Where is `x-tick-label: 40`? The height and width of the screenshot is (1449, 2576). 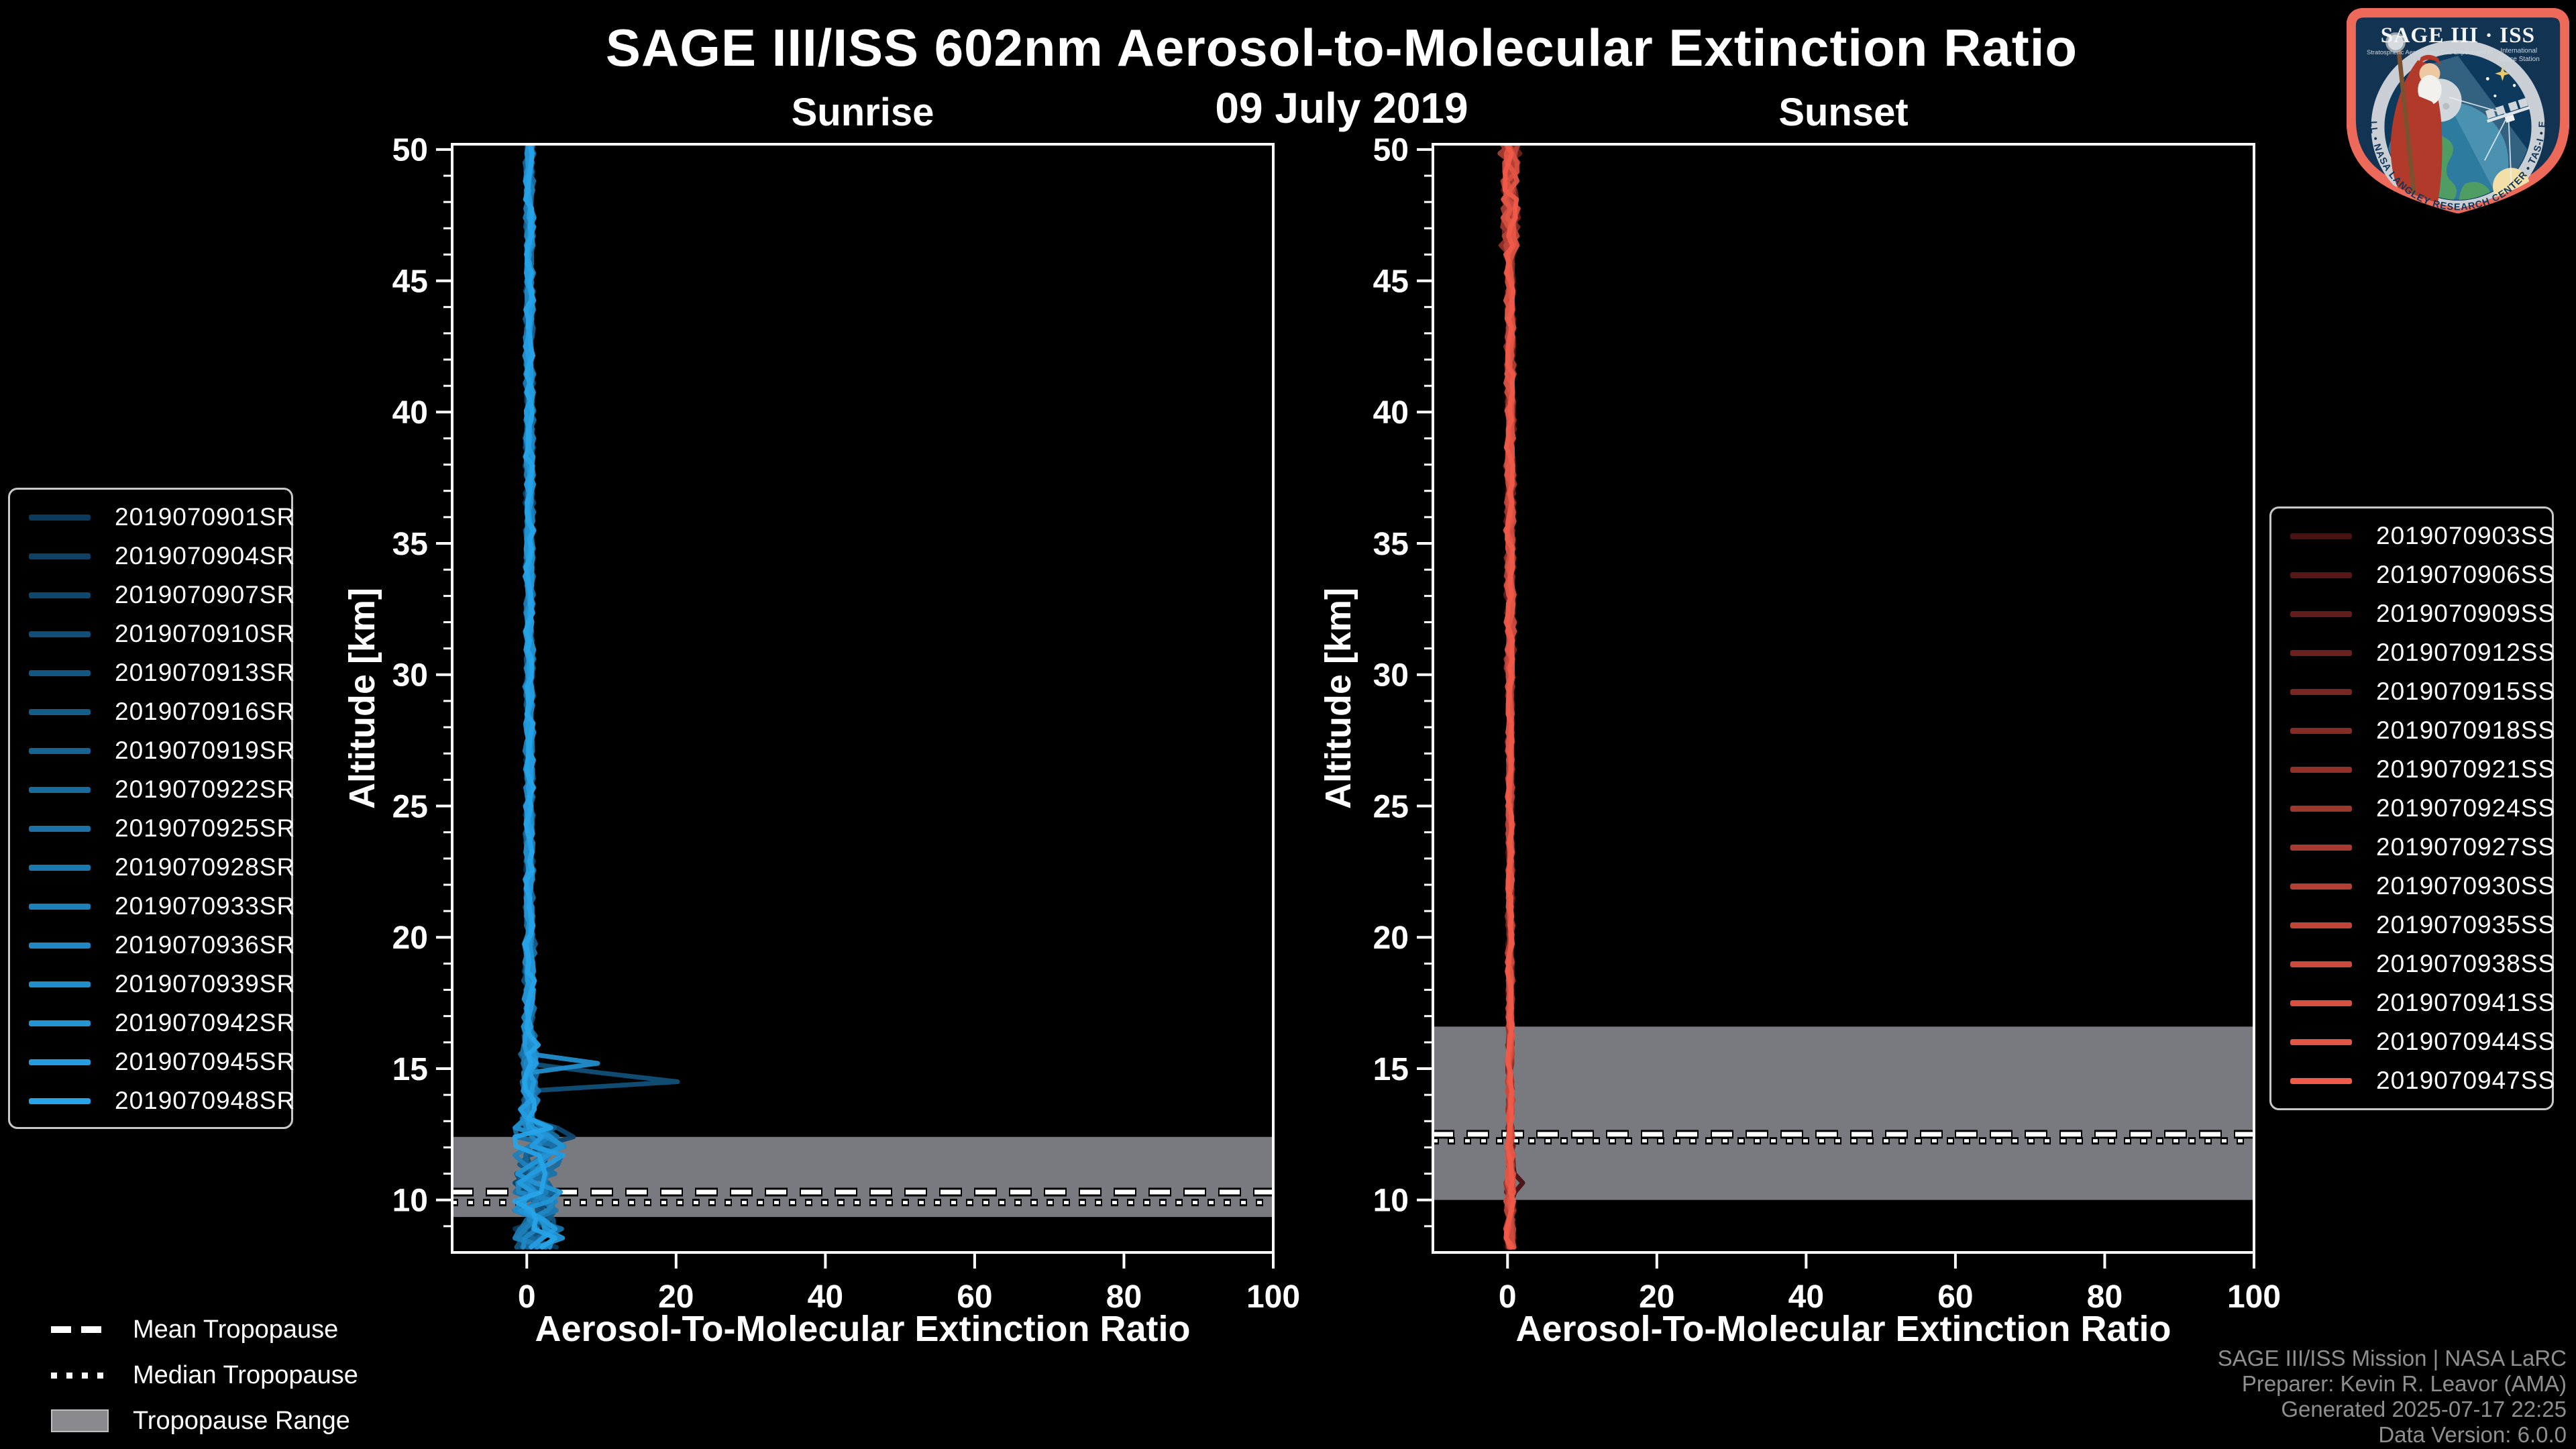
x-tick-label: 40 is located at coordinates (1806, 1297).